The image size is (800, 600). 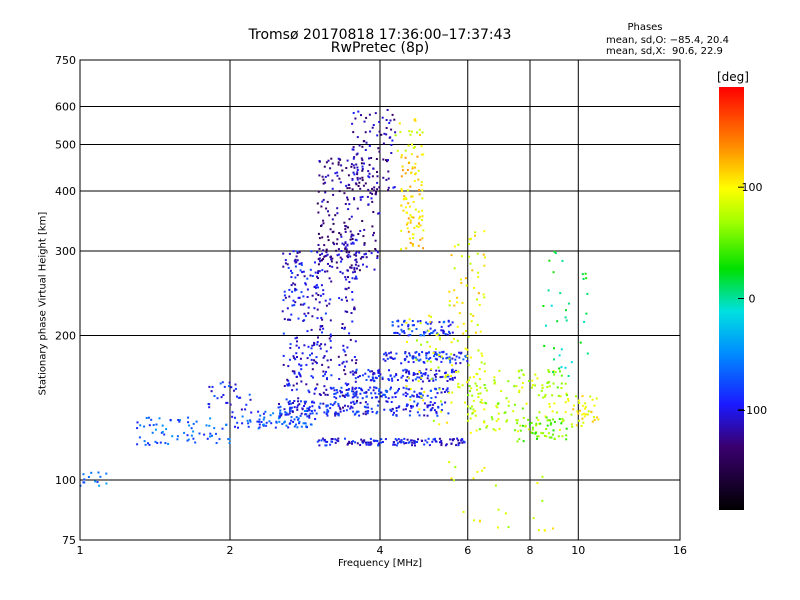 I want to click on y-tick-label: 100, so click(x=65, y=480).